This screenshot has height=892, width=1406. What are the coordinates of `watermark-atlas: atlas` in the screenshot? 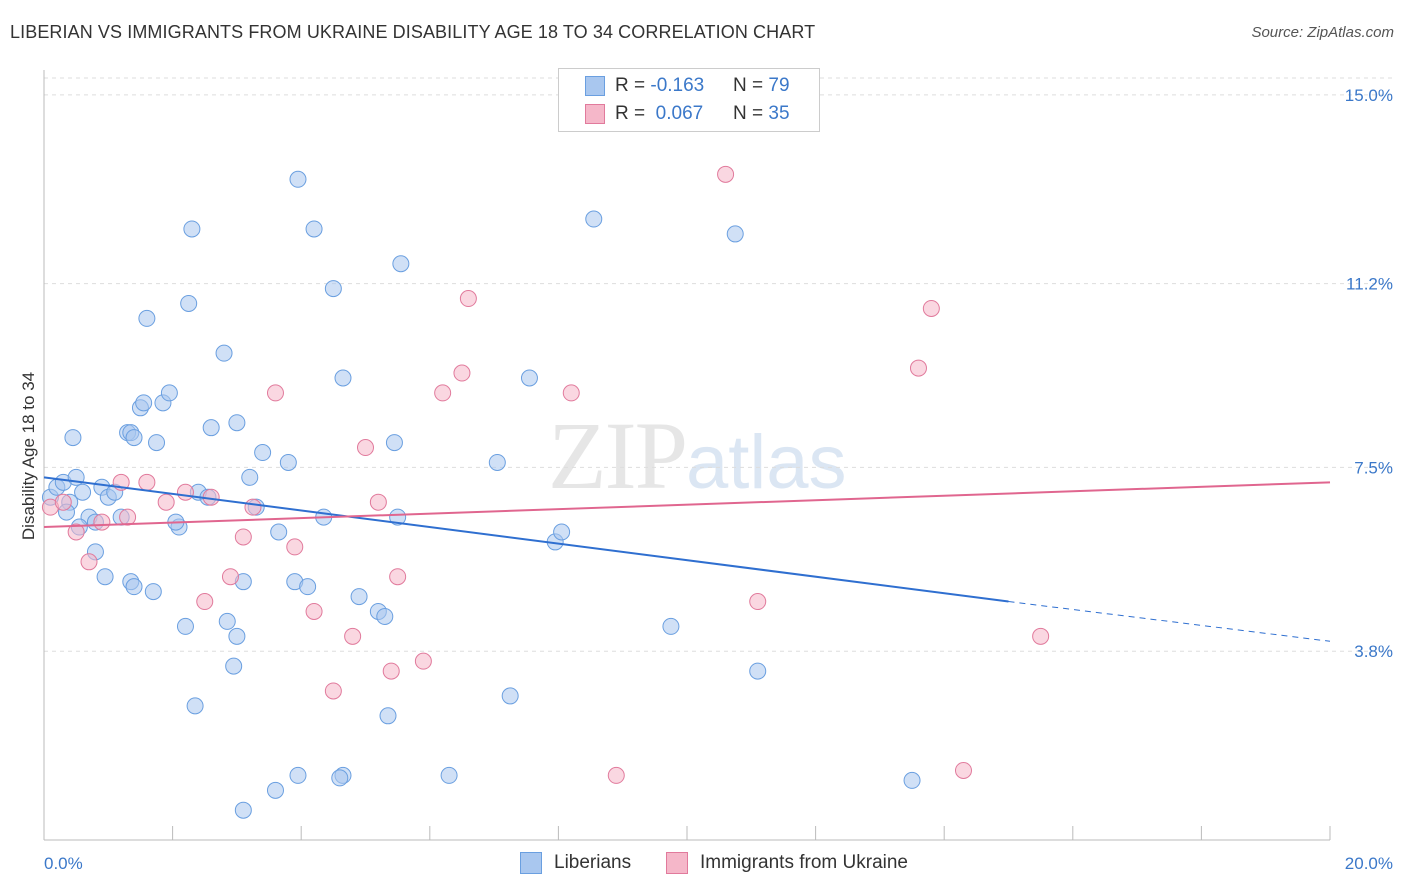 It's located at (766, 462).